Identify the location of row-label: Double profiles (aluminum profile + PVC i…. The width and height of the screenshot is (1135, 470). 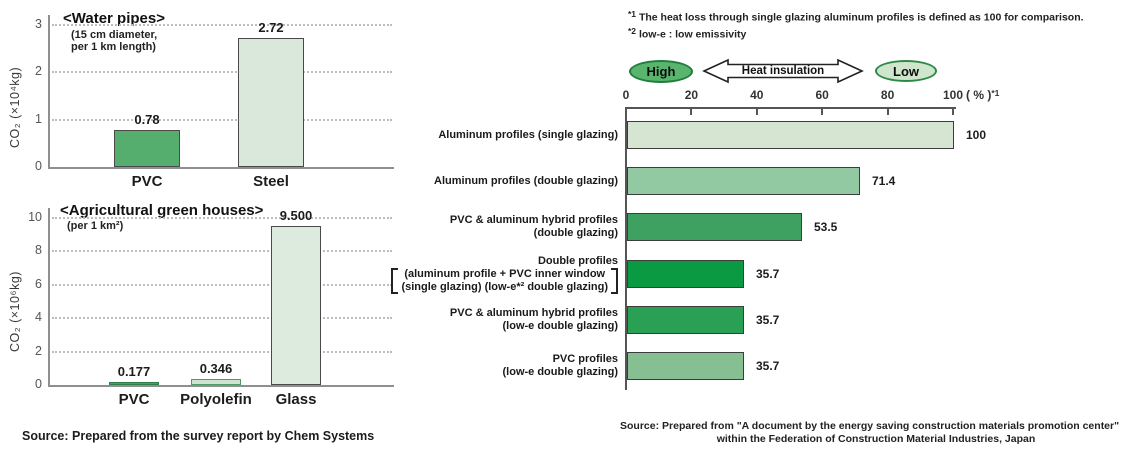
(503, 274).